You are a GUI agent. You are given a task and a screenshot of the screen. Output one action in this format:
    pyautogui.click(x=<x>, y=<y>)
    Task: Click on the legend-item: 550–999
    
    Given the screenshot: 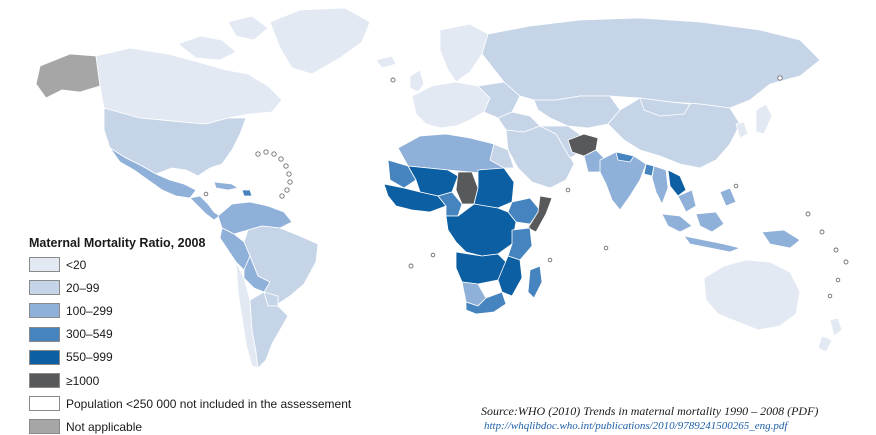 What is the action you would take?
    pyautogui.click(x=71, y=357)
    